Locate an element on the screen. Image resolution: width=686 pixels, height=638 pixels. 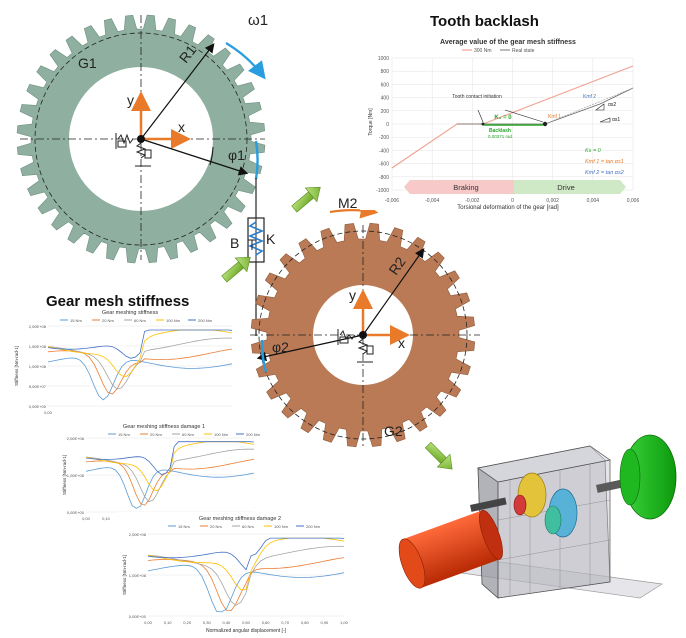
backlash-xlabel: Torsional deformation of the gear [rad] is located at coordinates (508, 208).